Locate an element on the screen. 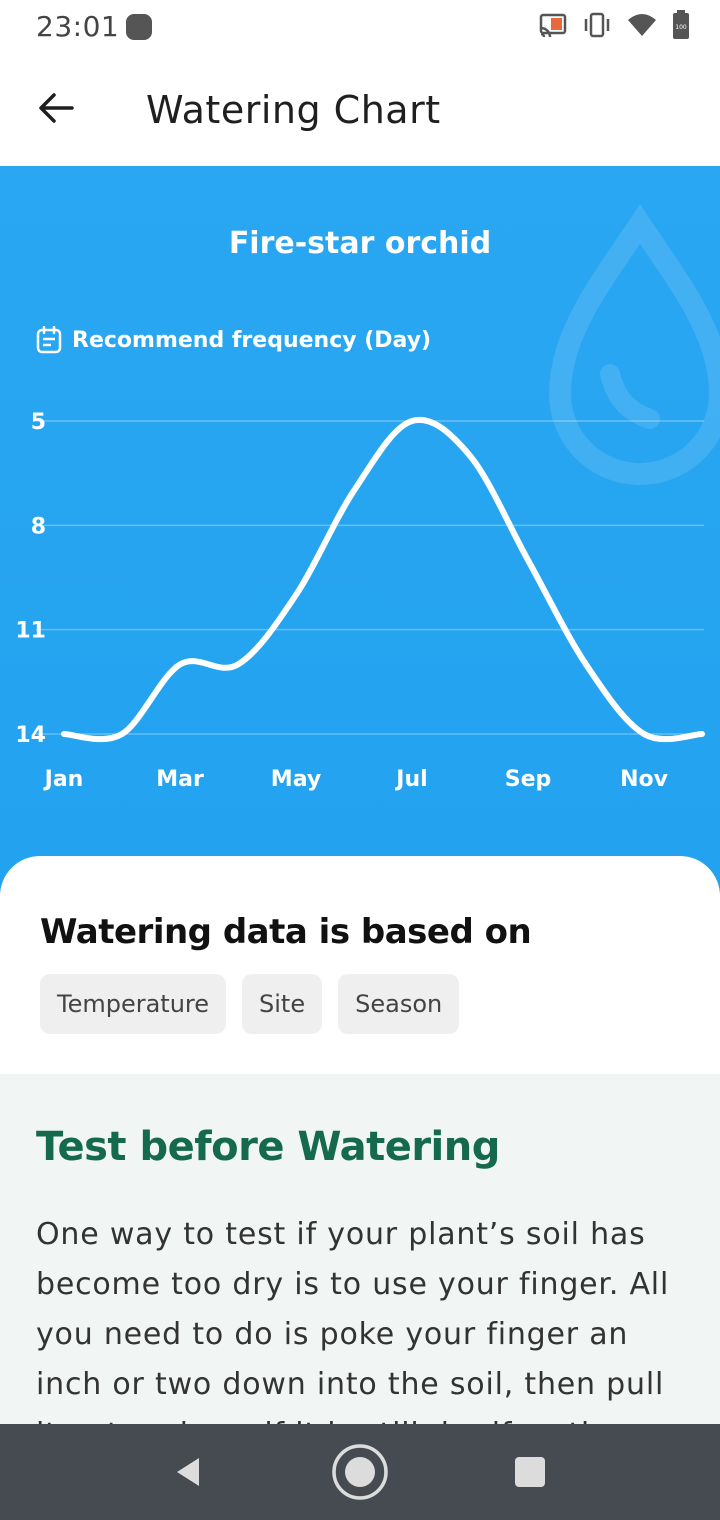 This screenshot has width=720, height=1520. cast-icon is located at coordinates (553, 25).